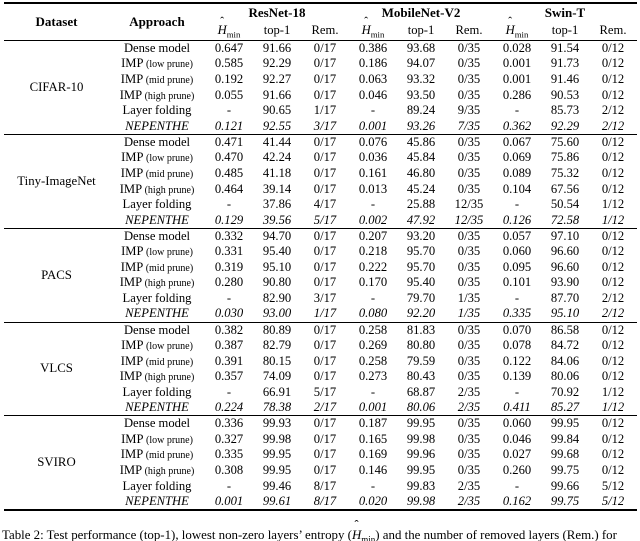 This screenshot has width=640, height=541. Describe the element at coordinates (373, 79) in the screenshot. I see `metric-cell: 0.063` at that location.